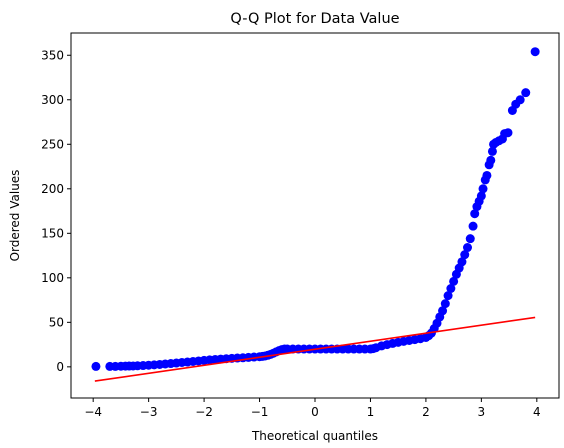  What do you see at coordinates (52, 189) in the screenshot?
I see `y-tick-label: 200` at bounding box center [52, 189].